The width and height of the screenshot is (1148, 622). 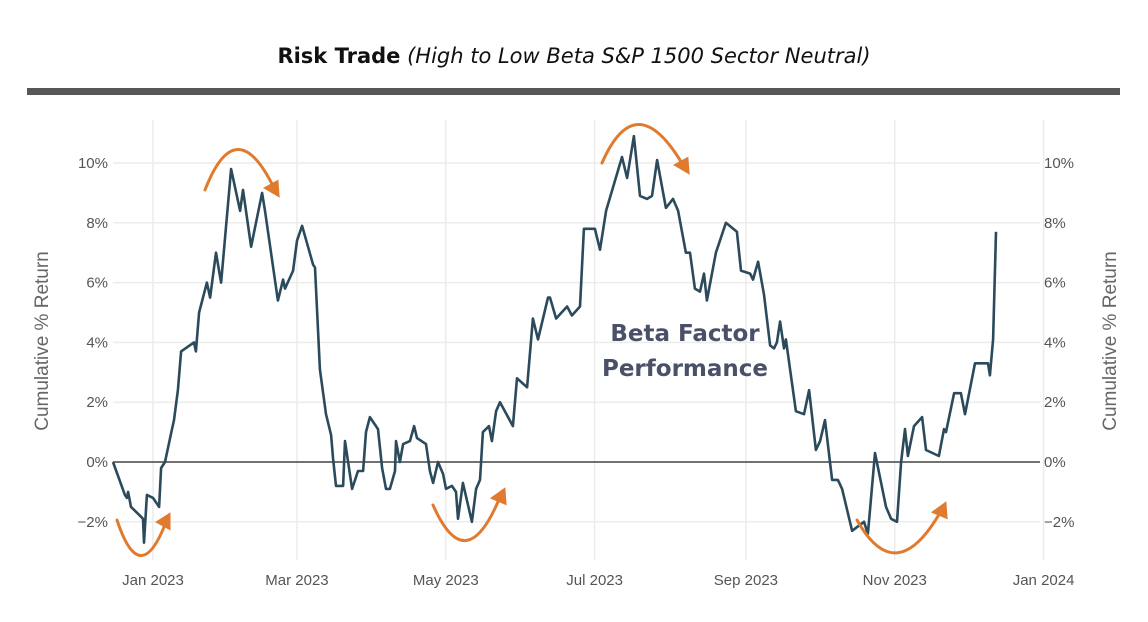 I want to click on y-tick-label-left: 10%, so click(x=93, y=163).